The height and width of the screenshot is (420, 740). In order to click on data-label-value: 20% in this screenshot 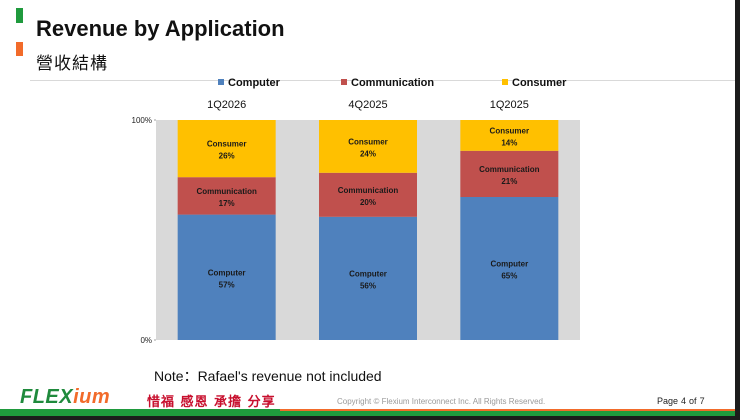, I will do `click(368, 202)`.